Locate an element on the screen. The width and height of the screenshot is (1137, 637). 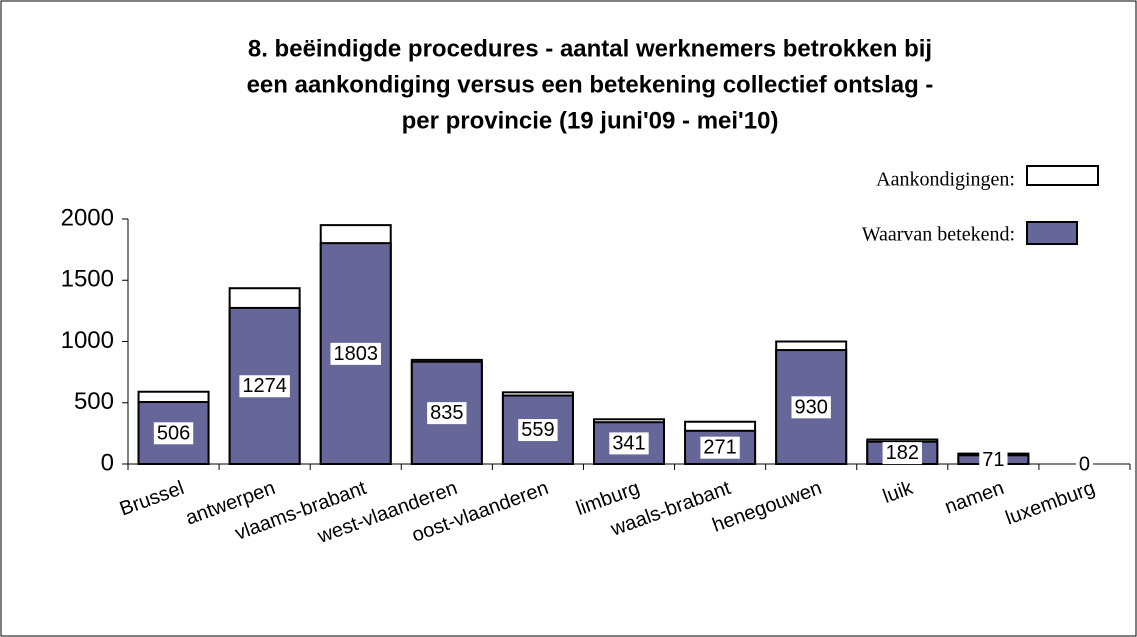
data-label-text: 835 is located at coordinates (446, 413).